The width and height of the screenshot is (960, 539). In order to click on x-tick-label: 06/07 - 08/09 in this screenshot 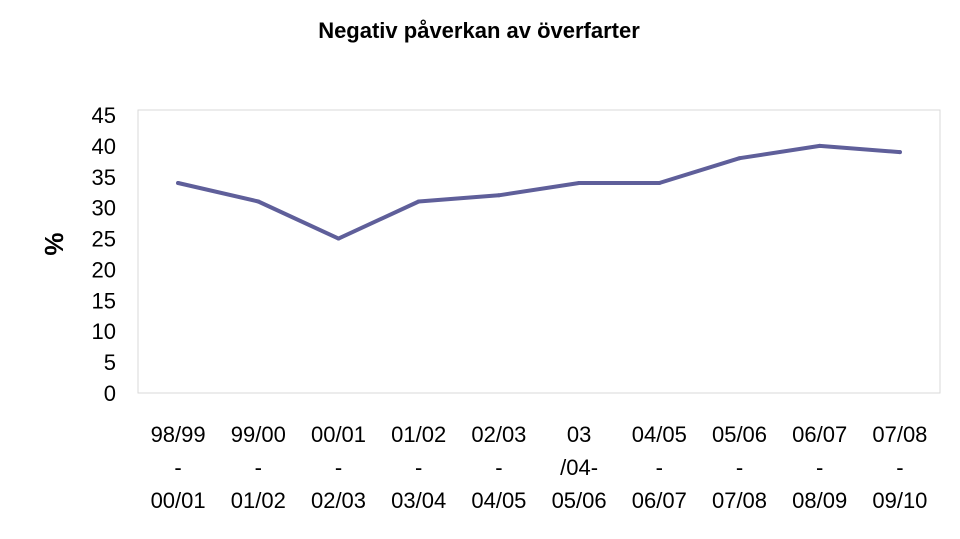, I will do `click(819, 467)`.